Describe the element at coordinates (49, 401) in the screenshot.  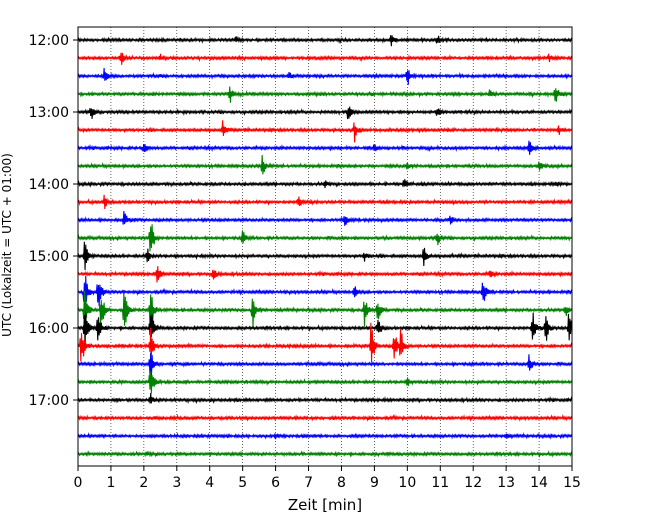
I see `y-tick-label: 17:00` at that location.